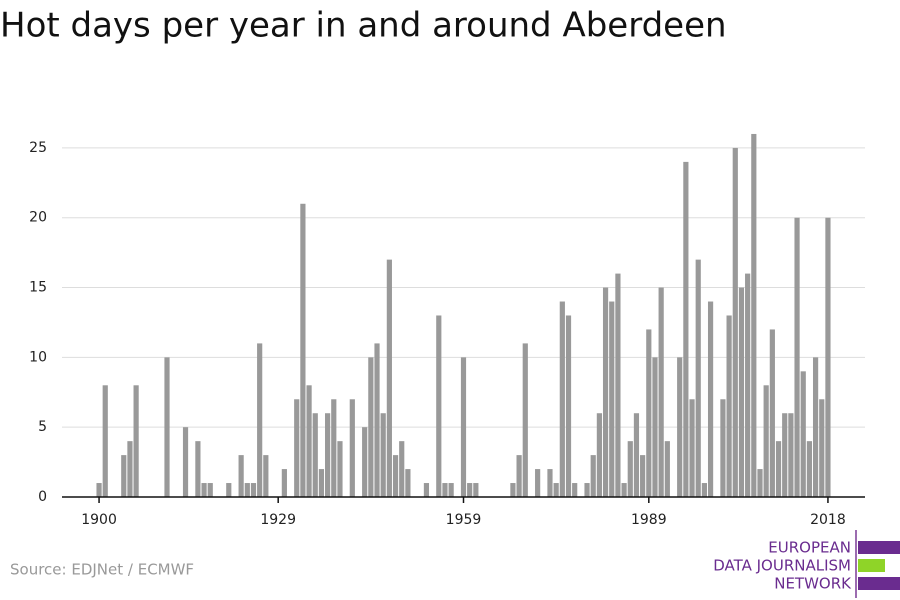  I want to click on x-tick-label: 1929, so click(278, 520).